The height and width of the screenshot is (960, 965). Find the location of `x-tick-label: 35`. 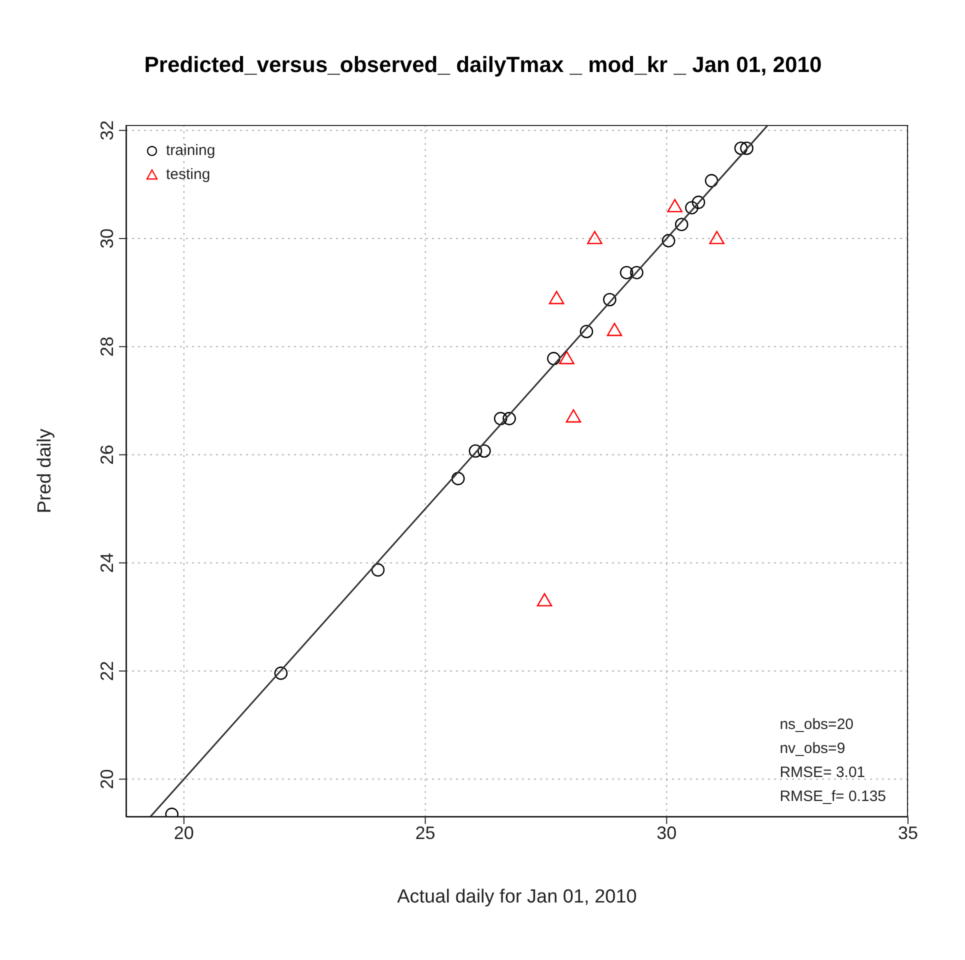

x-tick-label: 35 is located at coordinates (908, 832).